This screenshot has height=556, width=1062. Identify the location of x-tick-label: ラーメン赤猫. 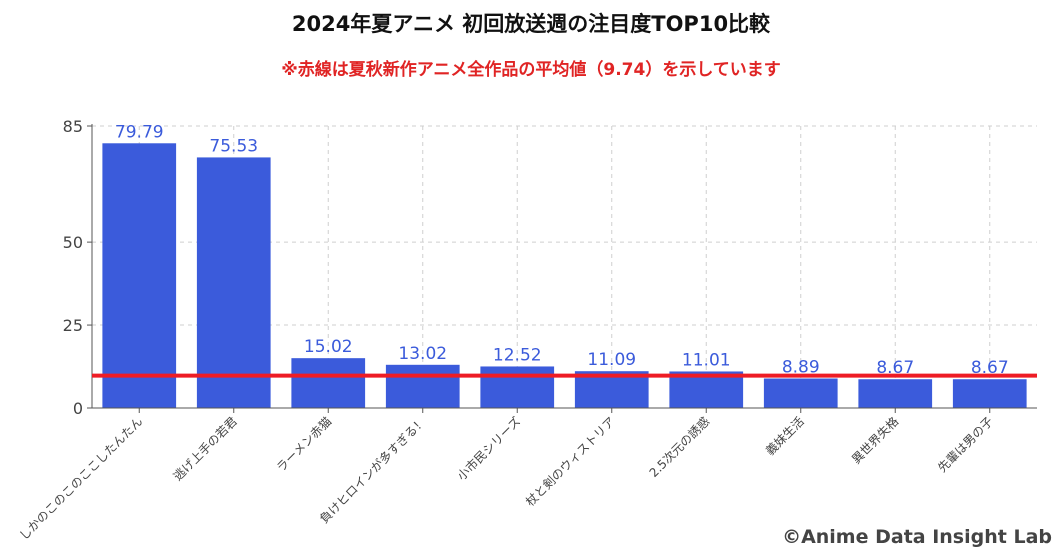
(304, 444).